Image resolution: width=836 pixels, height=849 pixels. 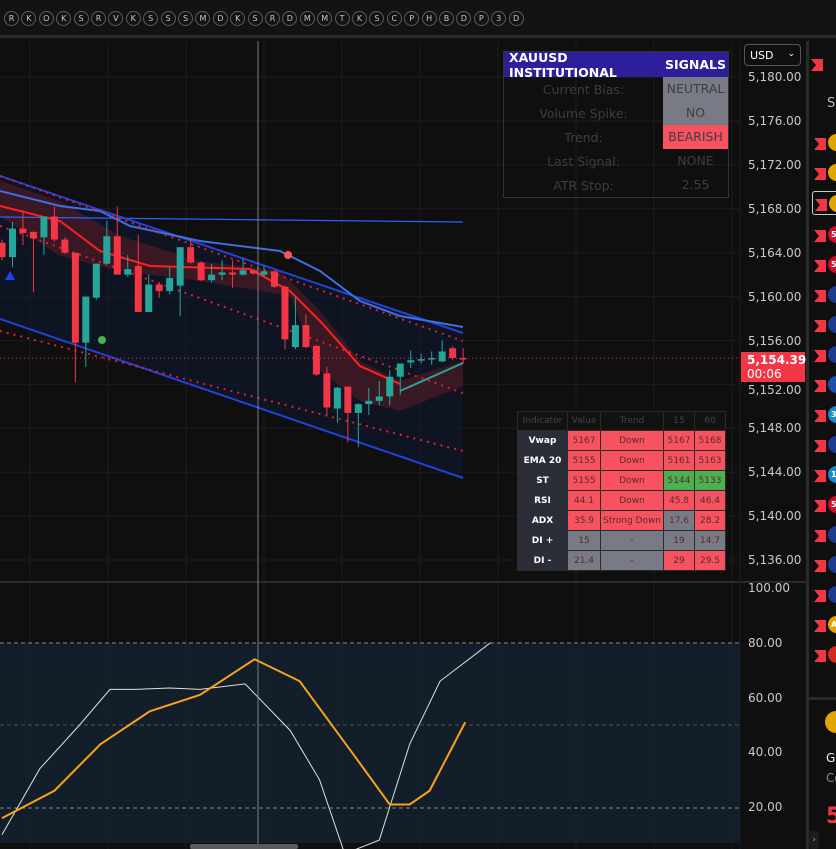 What do you see at coordinates (814, 840) in the screenshot?
I see `collapse-button: ›` at bounding box center [814, 840].